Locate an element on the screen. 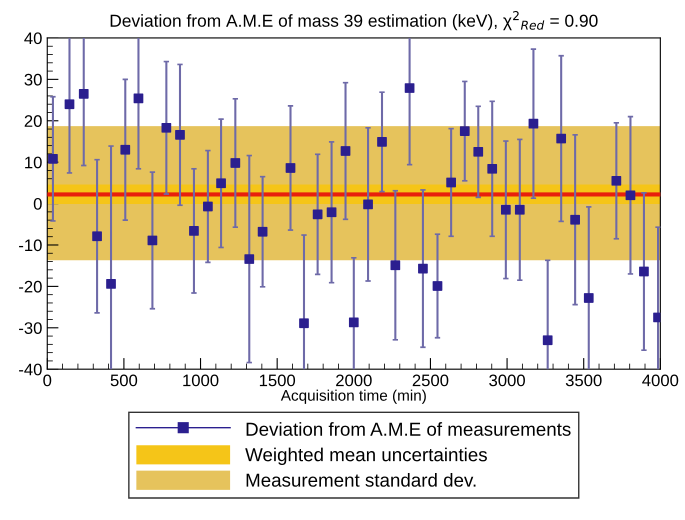  x-tick-label: 500 is located at coordinates (124, 380).